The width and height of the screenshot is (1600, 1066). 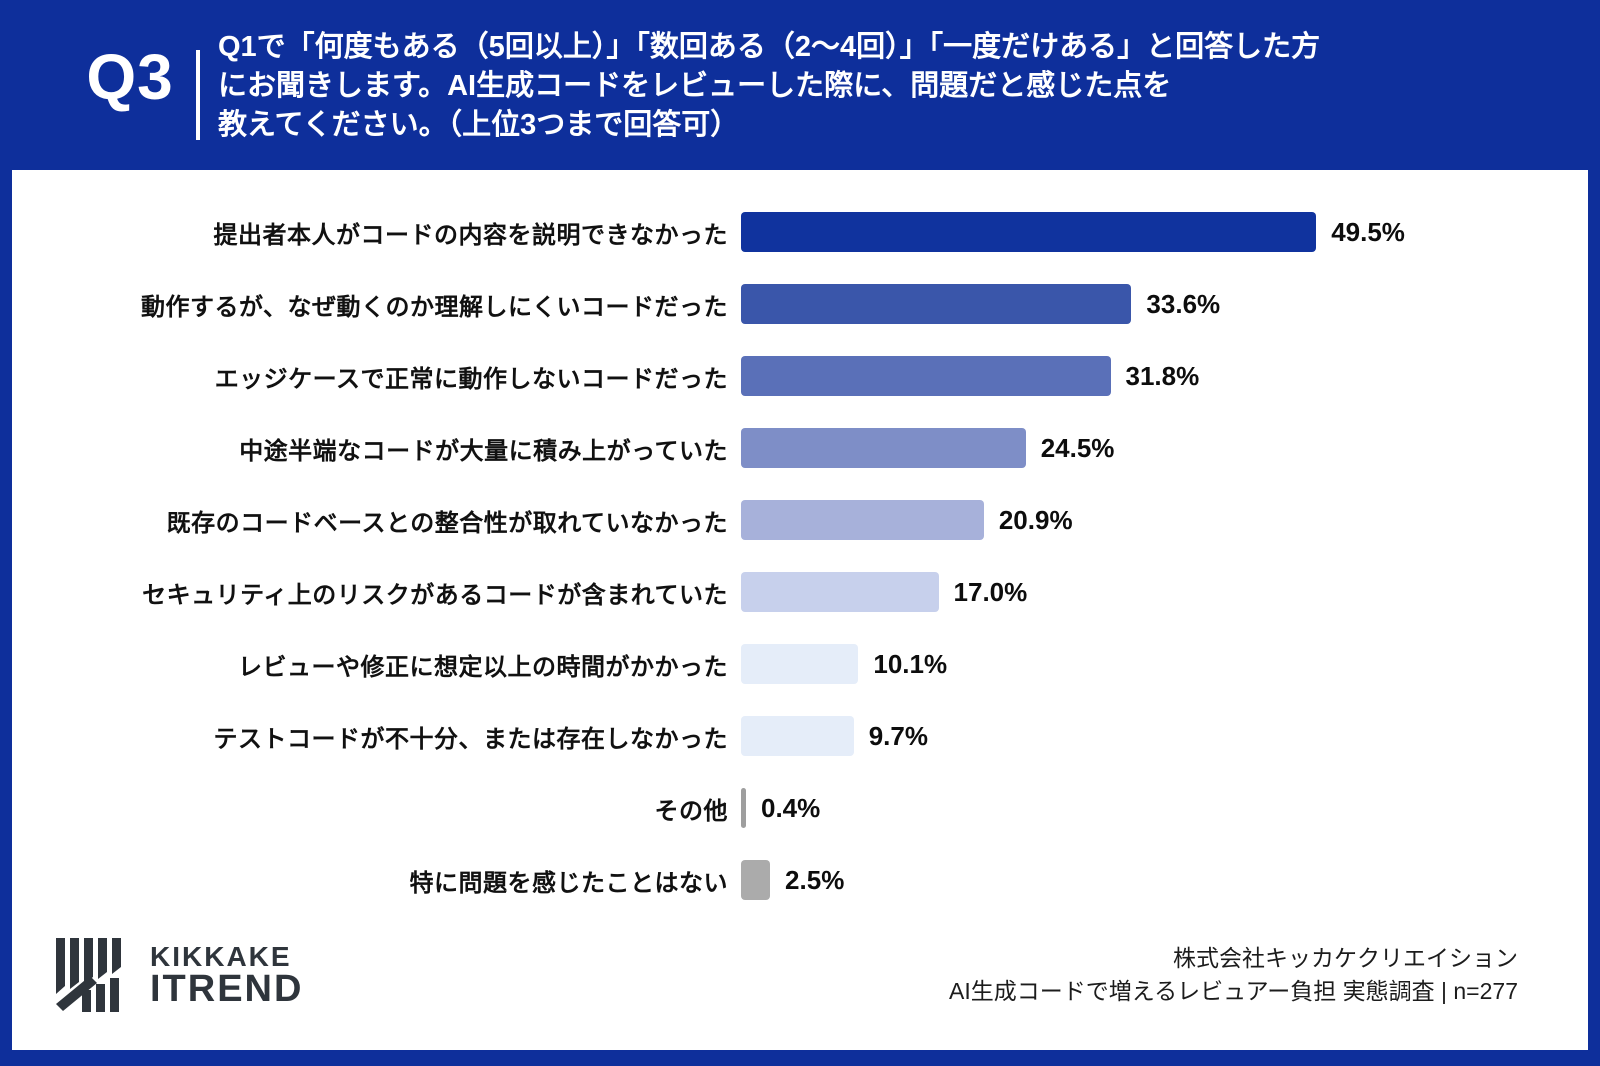 I want to click on chart-row: 動作するが、なぜ動くのか理解しにくいコードだった 33.6%, so click(x=800, y=304).